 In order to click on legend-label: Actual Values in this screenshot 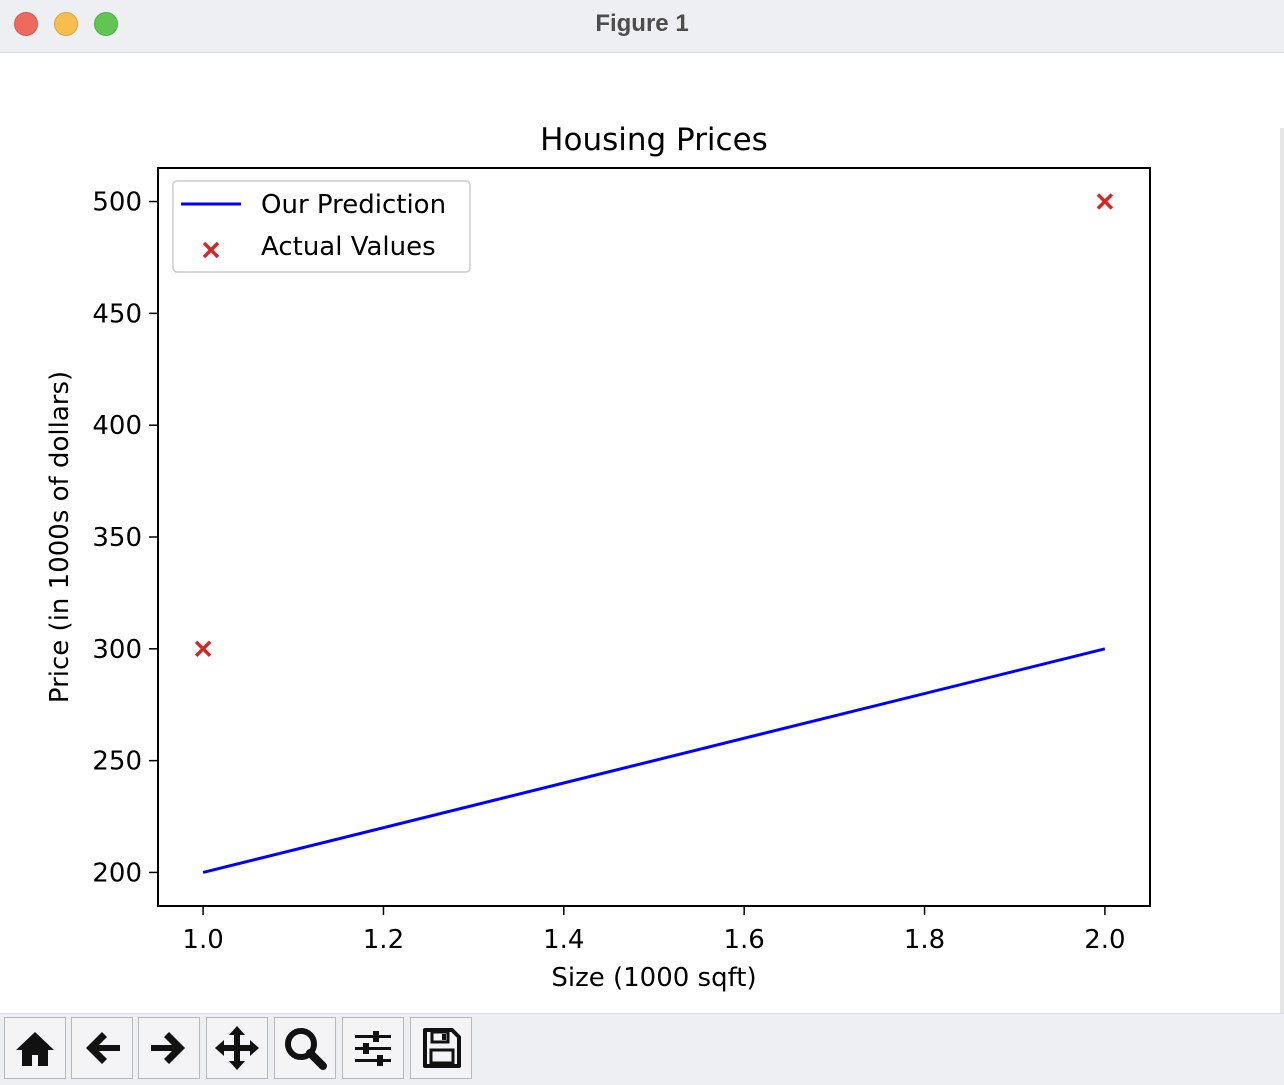, I will do `click(348, 247)`.